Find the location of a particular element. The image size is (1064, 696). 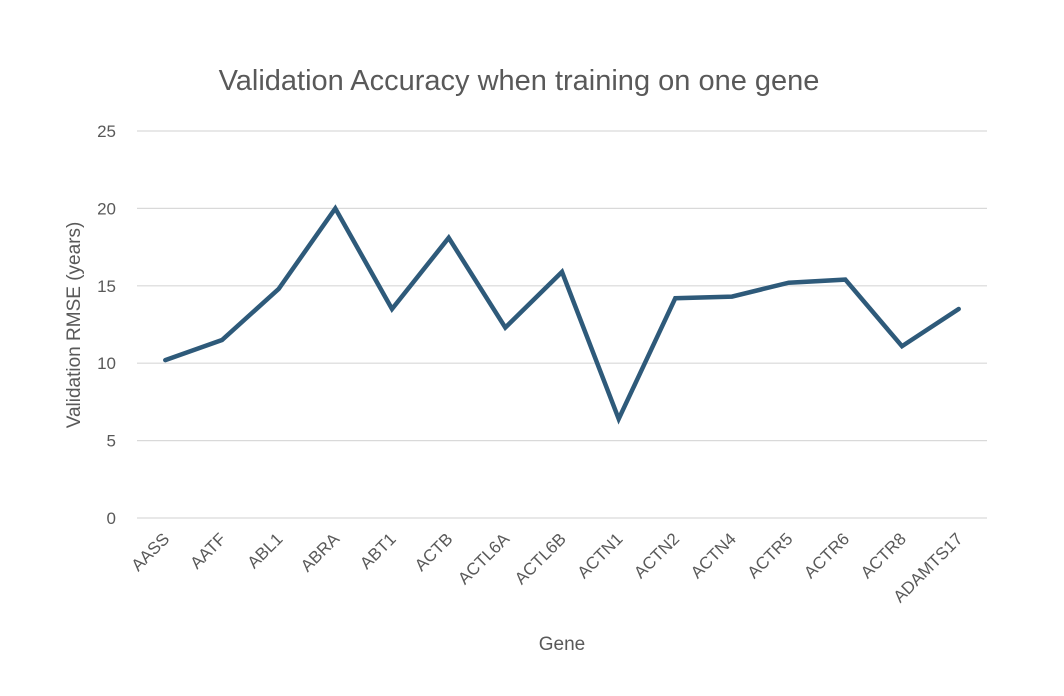

y-axis-label: Validation RMSE (years) is located at coordinates (74, 325).